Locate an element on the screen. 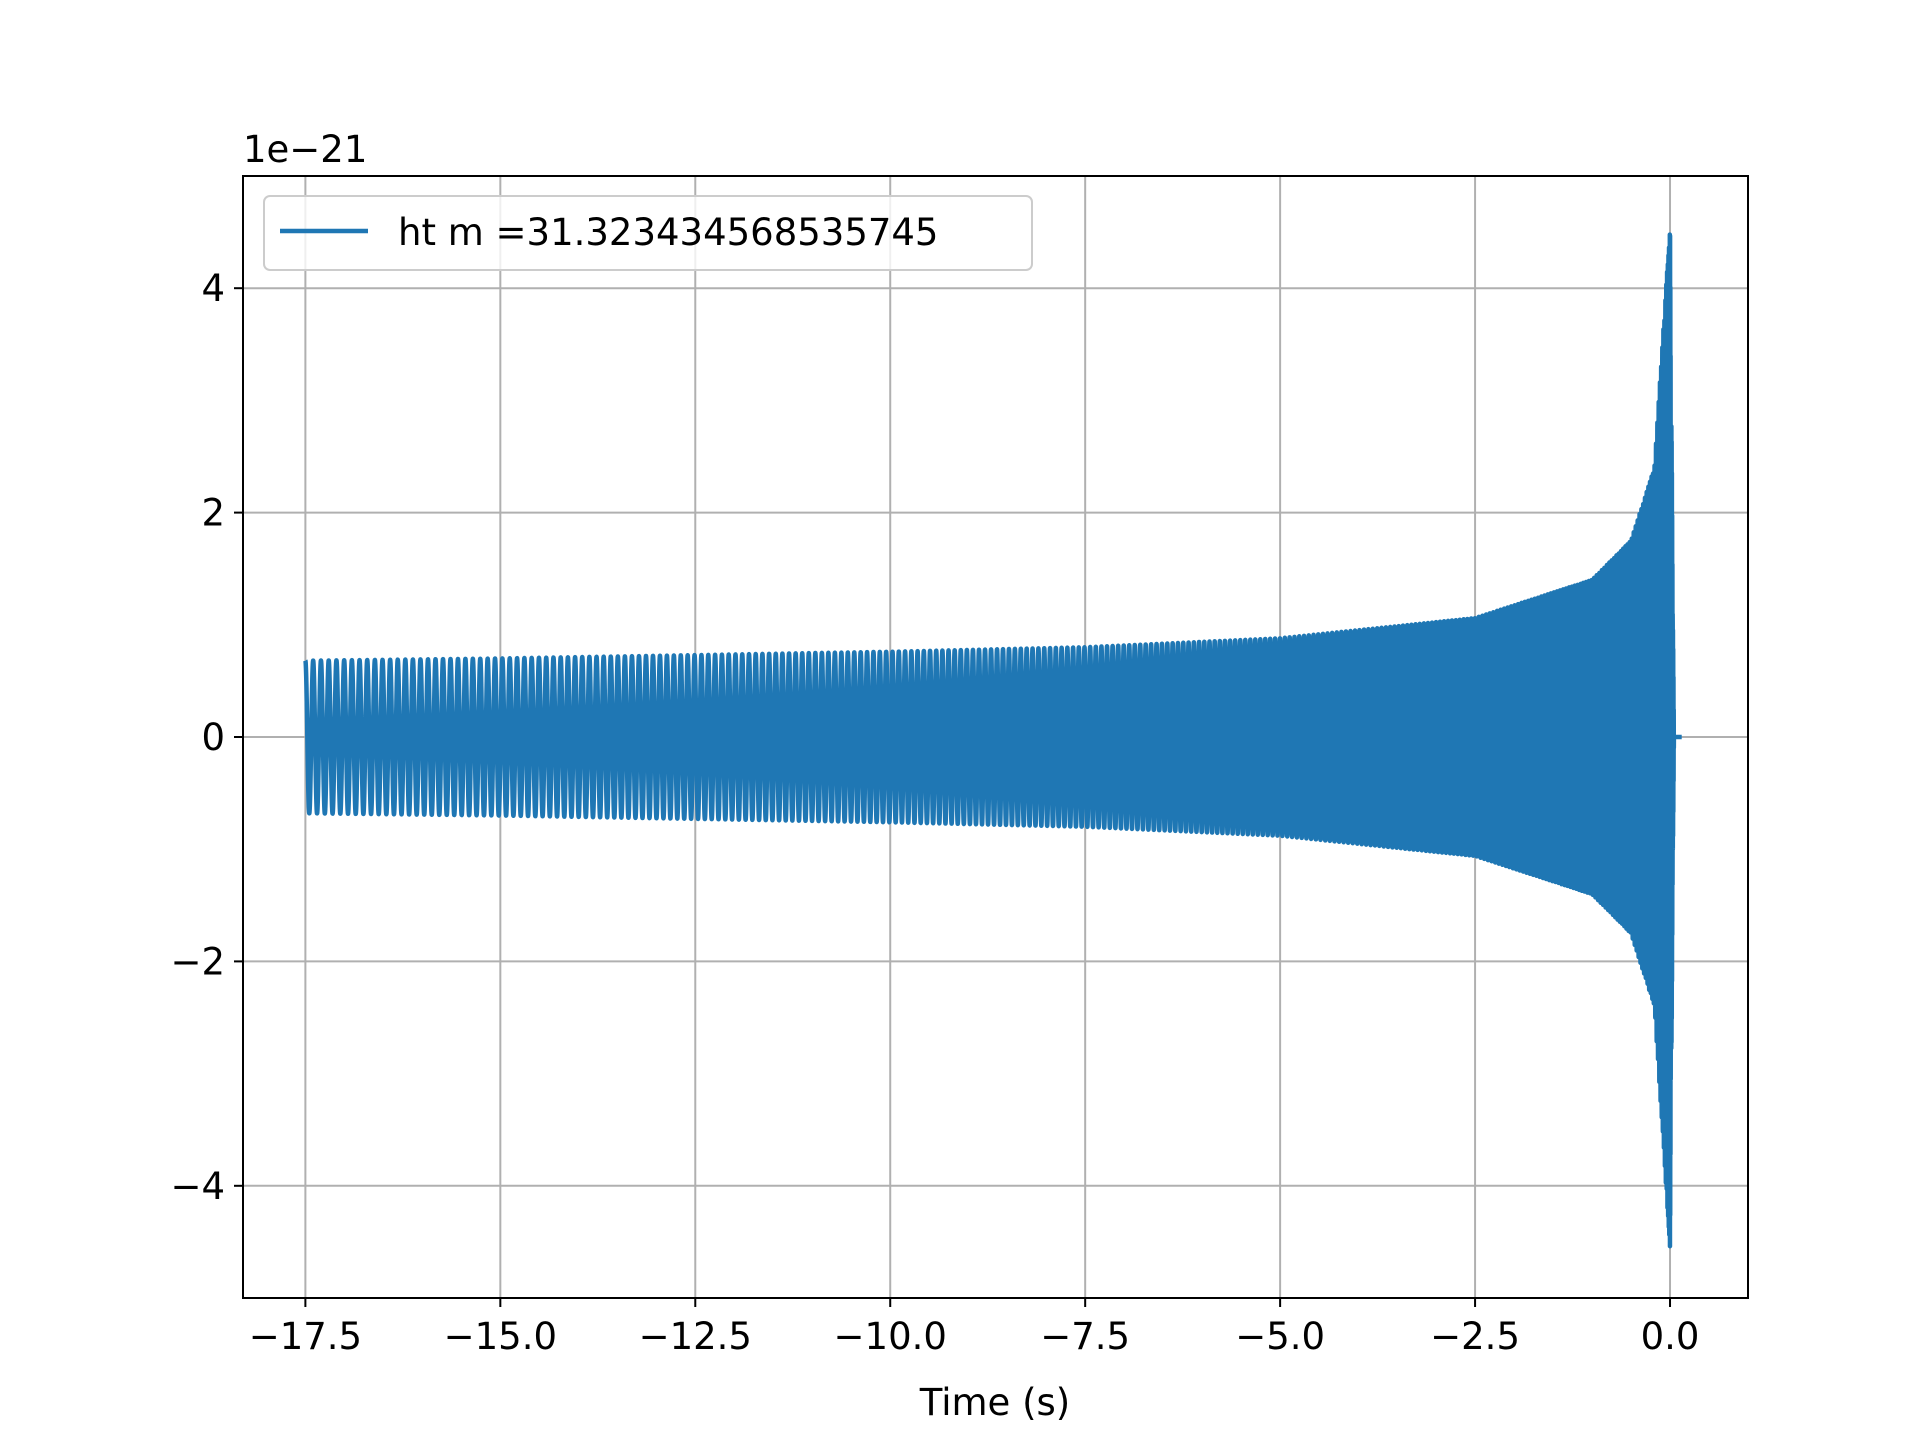 The image size is (1920, 1440). y-tick-label: −2 is located at coordinates (197, 961).